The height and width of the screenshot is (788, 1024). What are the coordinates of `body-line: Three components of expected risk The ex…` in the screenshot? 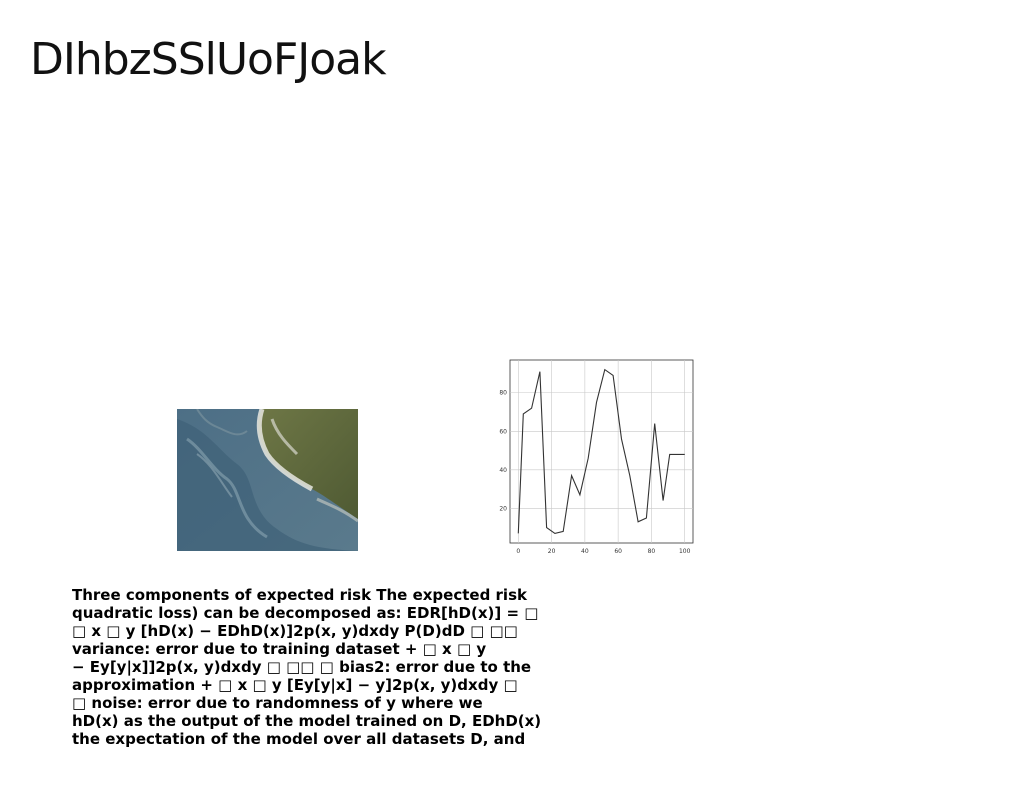 It's located at (299, 595).